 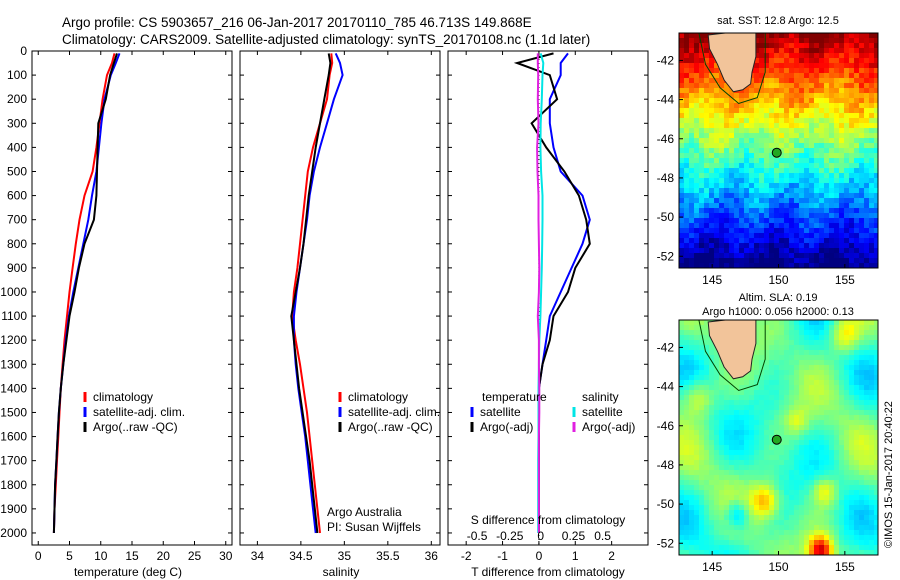 What do you see at coordinates (17, 75) in the screenshot?
I see `y-tick-label: 100` at bounding box center [17, 75].